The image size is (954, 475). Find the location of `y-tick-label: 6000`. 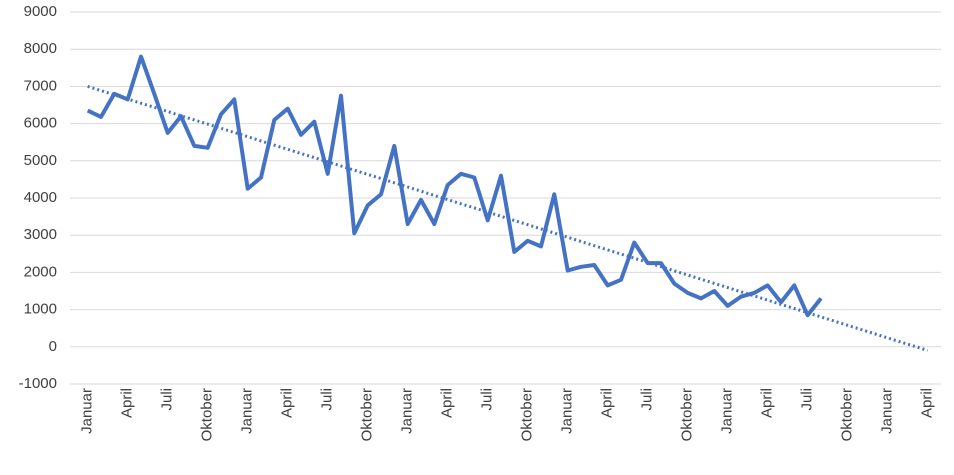

y-tick-label: 6000 is located at coordinates (40, 123).